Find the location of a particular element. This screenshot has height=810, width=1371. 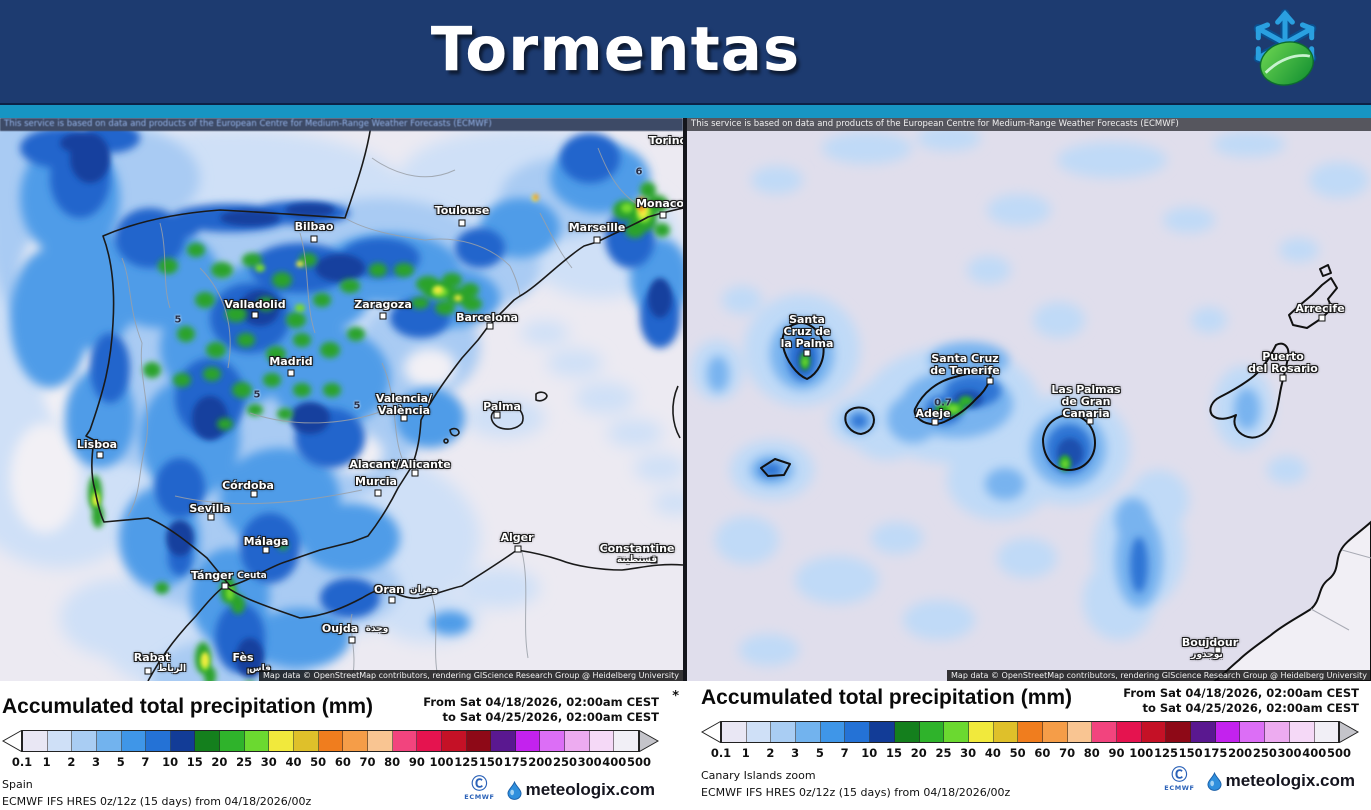

city-label-bilbao: Bilbao is located at coordinates (314, 226).